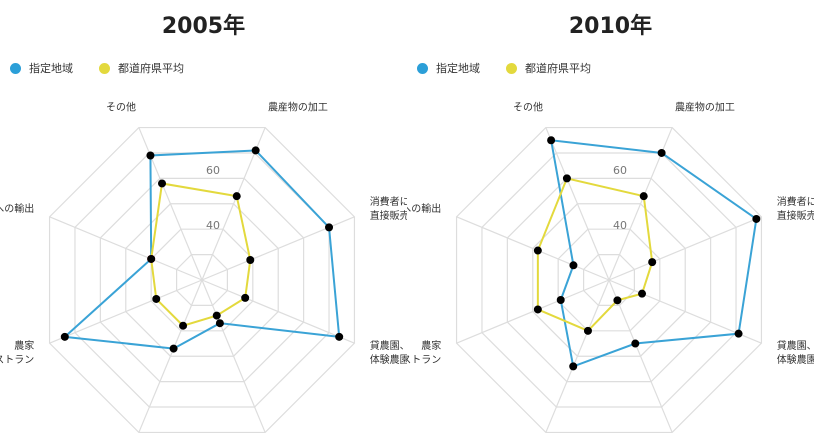 The height and width of the screenshot is (441, 814). What do you see at coordinates (610, 26) in the screenshot?
I see `chart-title-2010: 2010年` at bounding box center [610, 26].